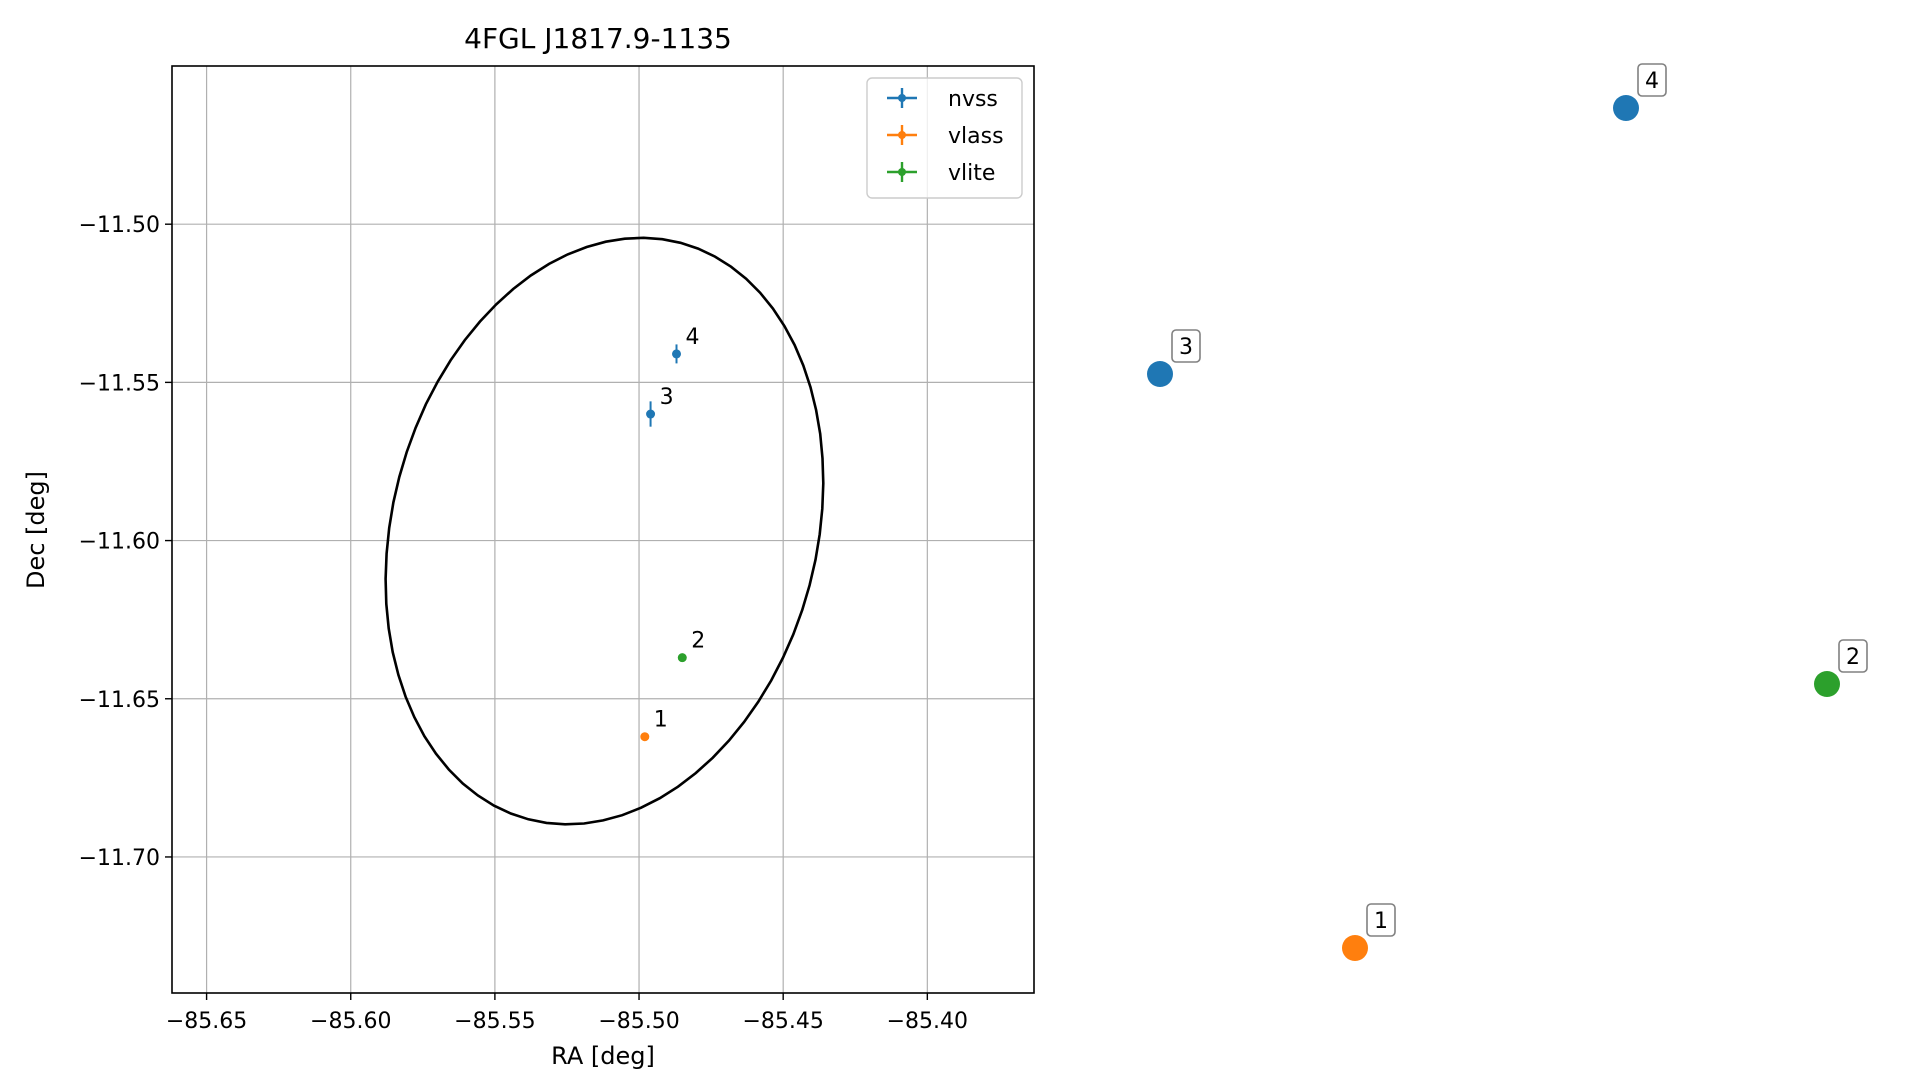  I want to click on side-point-2: 2, so click(1841, 668).